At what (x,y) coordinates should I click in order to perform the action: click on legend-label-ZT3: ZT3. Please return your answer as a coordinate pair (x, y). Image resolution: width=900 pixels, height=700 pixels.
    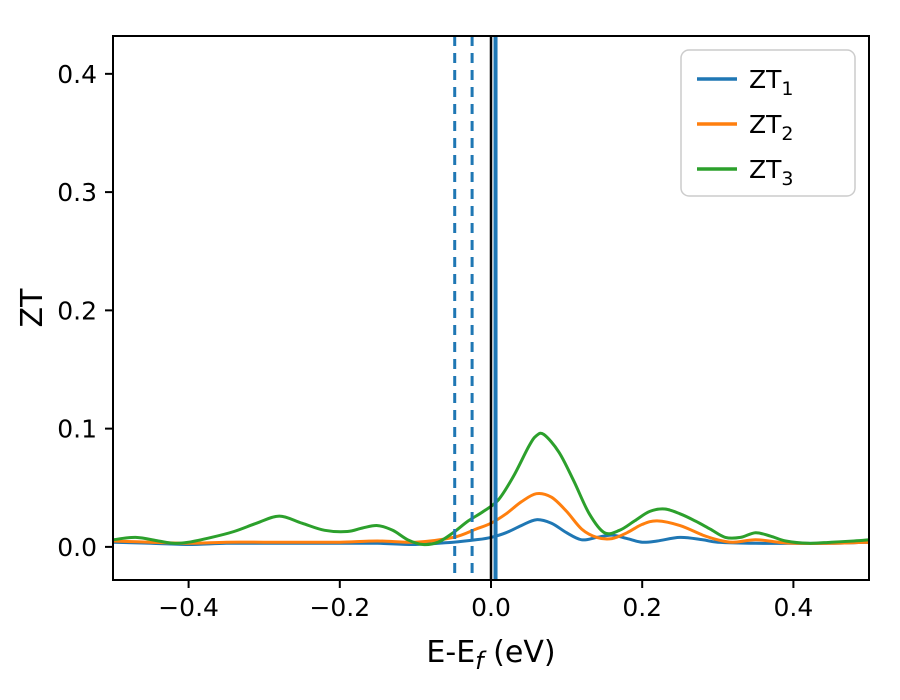
    Looking at the image, I should click on (771, 172).